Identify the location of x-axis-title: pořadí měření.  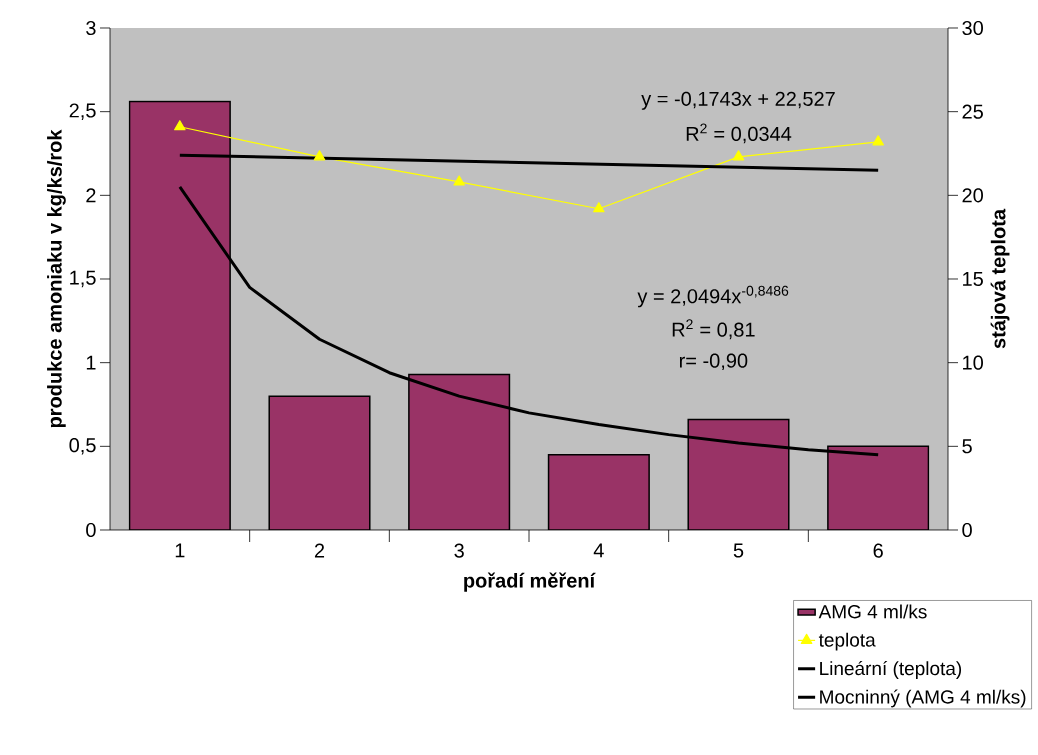
(530, 582).